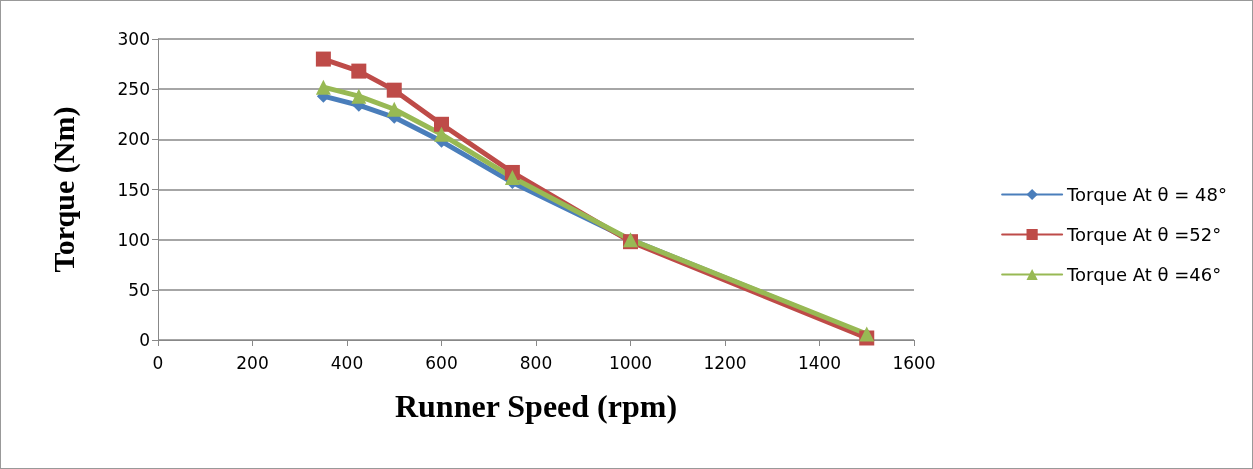 The width and height of the screenshot is (1253, 469). I want to click on y-tick-label: 150, so click(133, 189).